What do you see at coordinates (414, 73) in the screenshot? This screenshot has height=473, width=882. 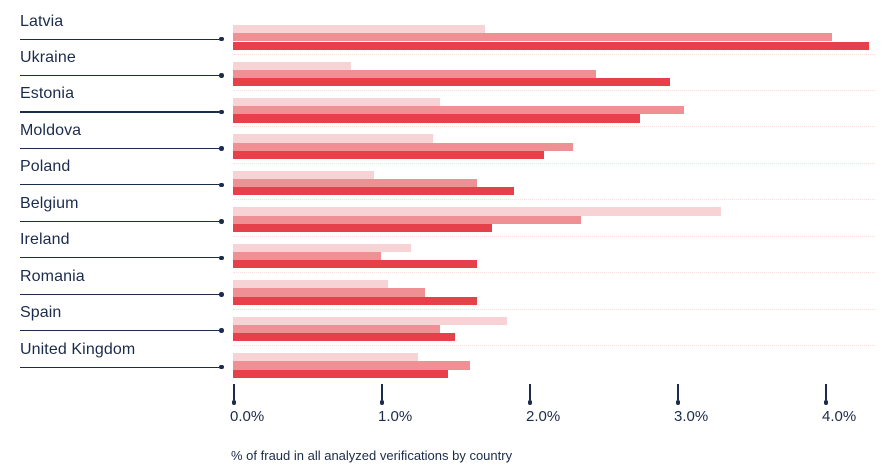 I see `bar-series-medium-pink-ukraine` at bounding box center [414, 73].